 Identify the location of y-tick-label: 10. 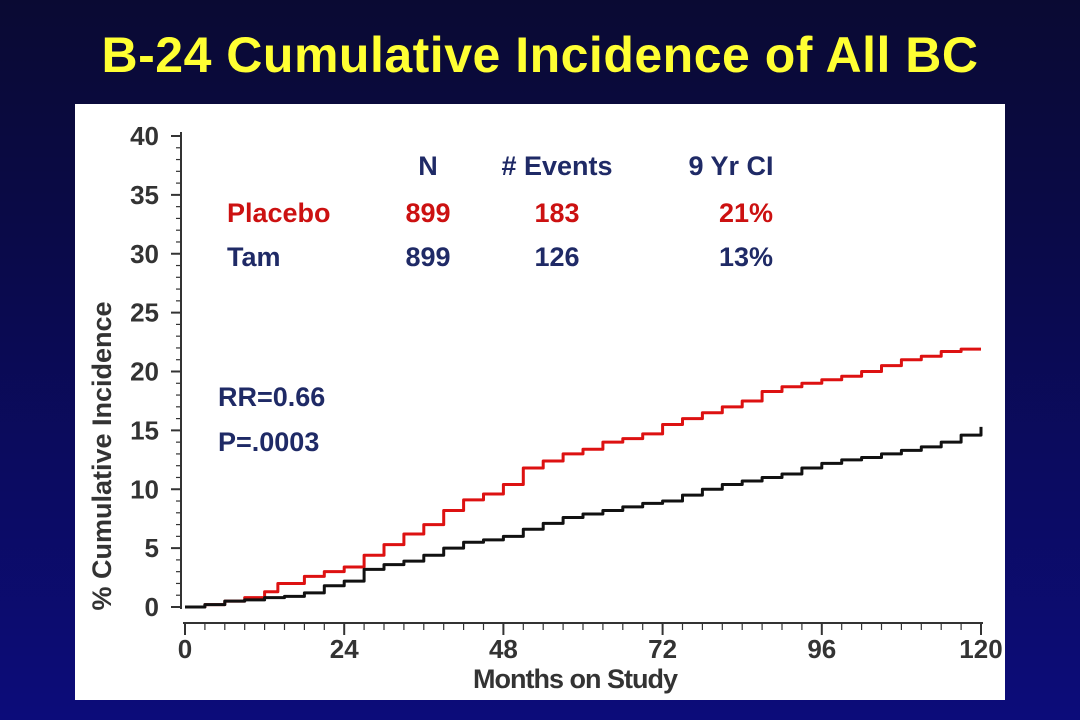
(144, 489).